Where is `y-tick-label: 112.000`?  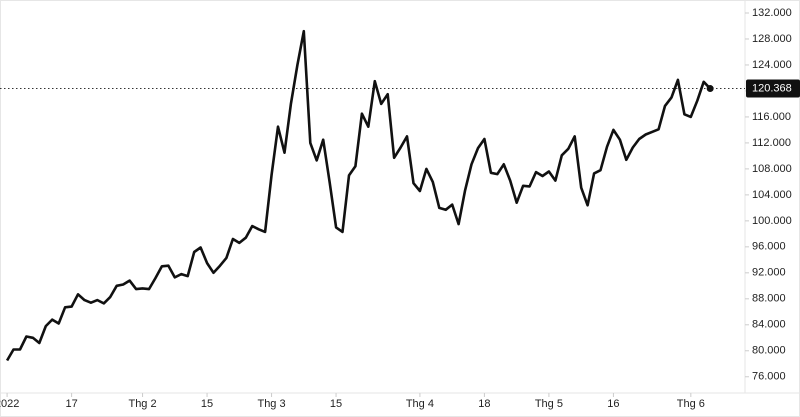 y-tick-label: 112.000 is located at coordinates (771, 143).